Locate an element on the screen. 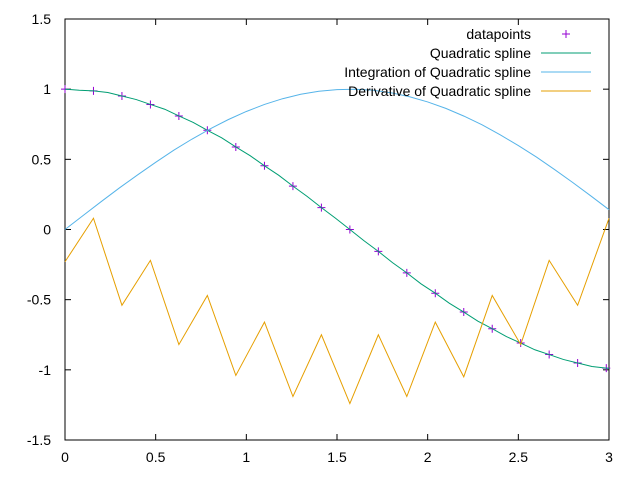 This screenshot has height=480, width=640. y-tick-label: -1.5 is located at coordinates (39, 440).